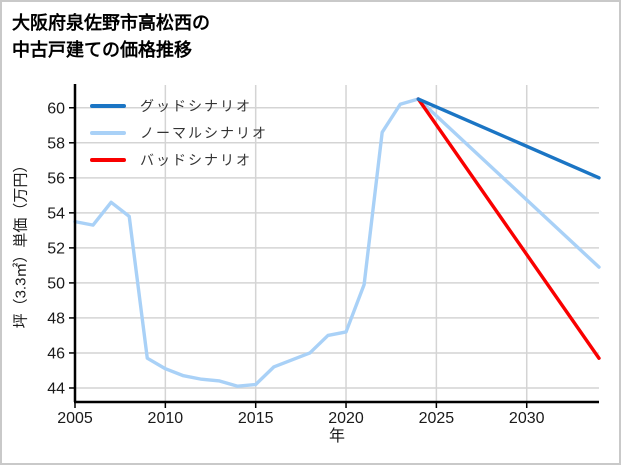 The image size is (621, 465). I want to click on y-tick-label: 58, so click(56, 143).